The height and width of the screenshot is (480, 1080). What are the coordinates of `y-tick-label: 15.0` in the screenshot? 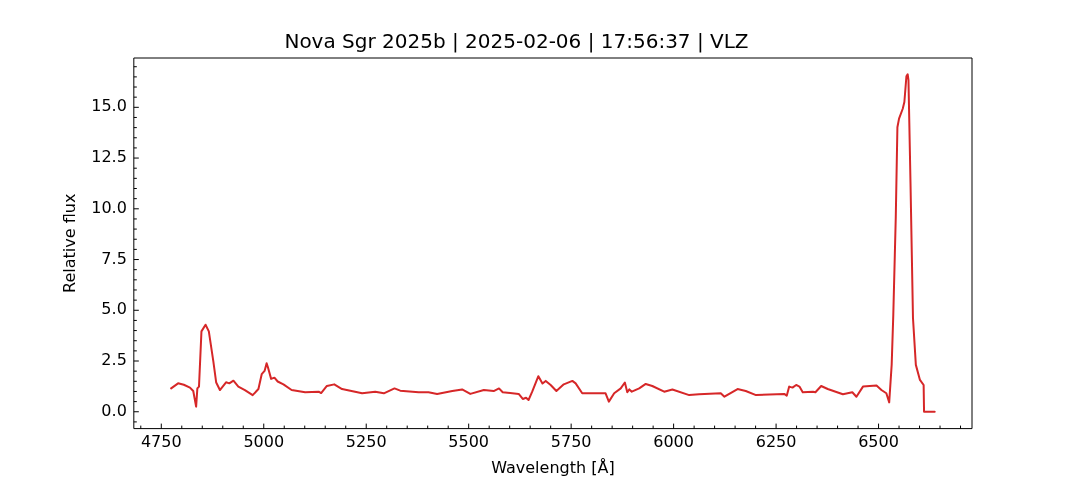 It's located at (109, 106).